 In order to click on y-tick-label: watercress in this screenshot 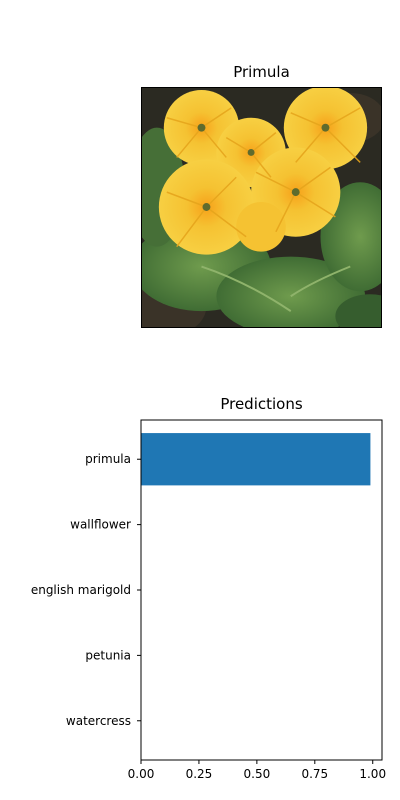, I will do `click(98, 721)`.